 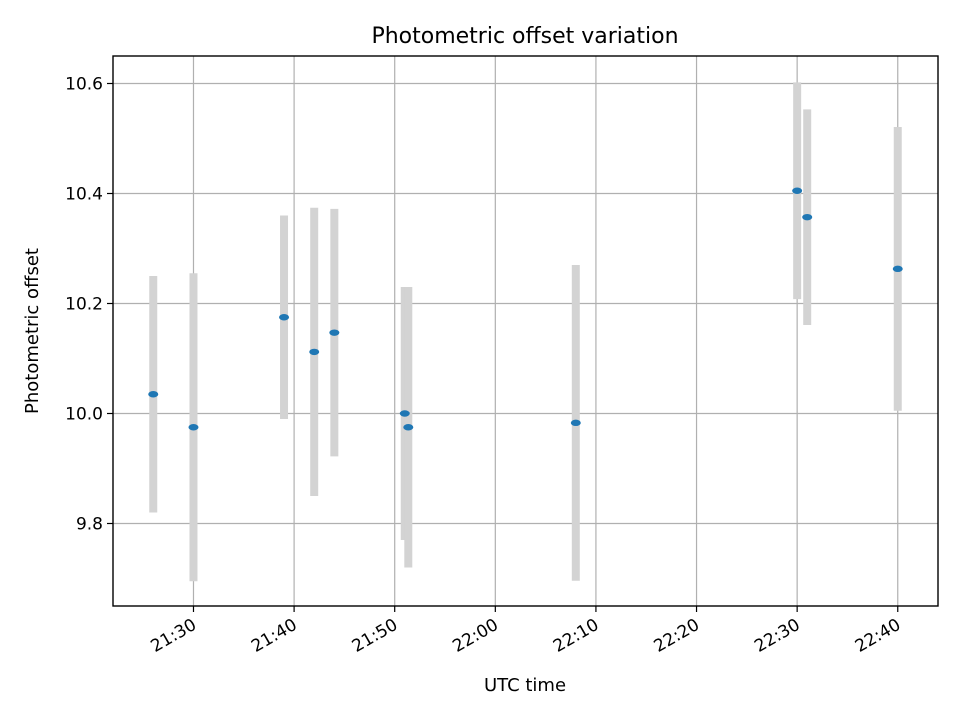 I want to click on x-tick-label: 22:40, so click(x=878, y=636).